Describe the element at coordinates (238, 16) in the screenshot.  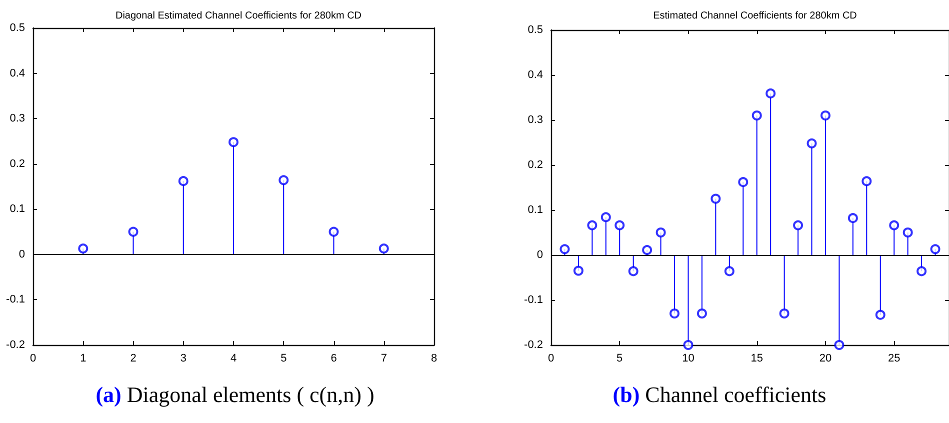
I see `chart-title: Diagonal Estimated Channel Coefficients for 280km CD` at that location.